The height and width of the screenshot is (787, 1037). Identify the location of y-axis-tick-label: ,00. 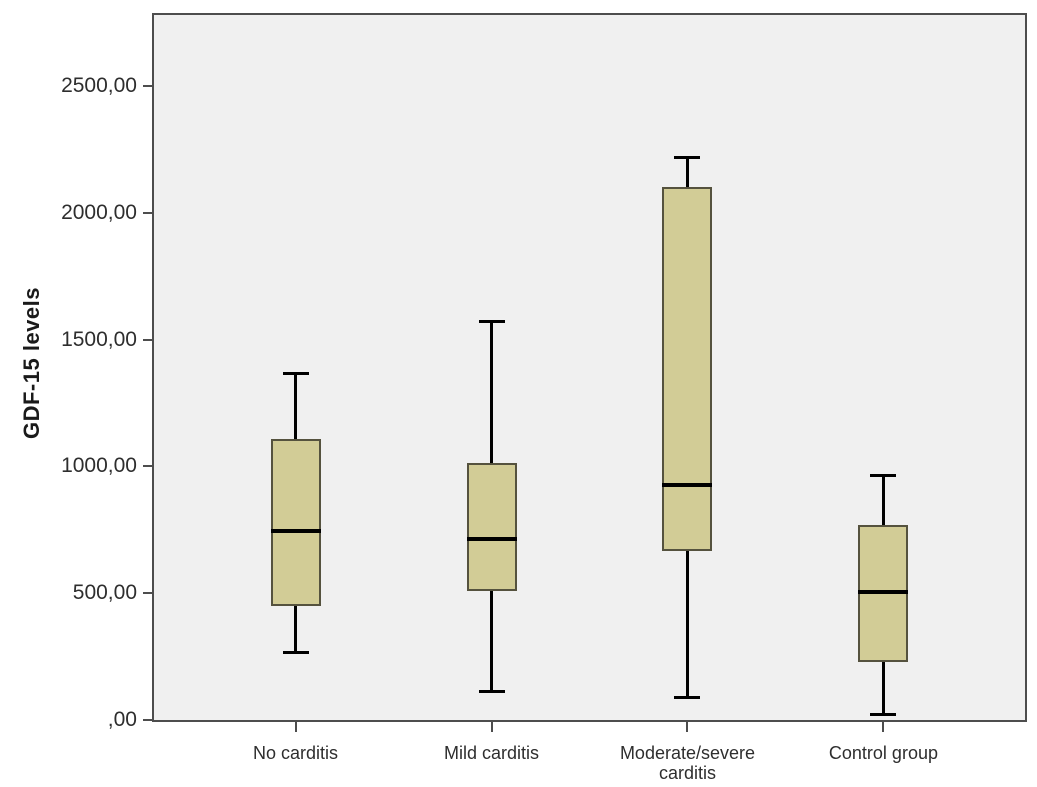
(122, 719).